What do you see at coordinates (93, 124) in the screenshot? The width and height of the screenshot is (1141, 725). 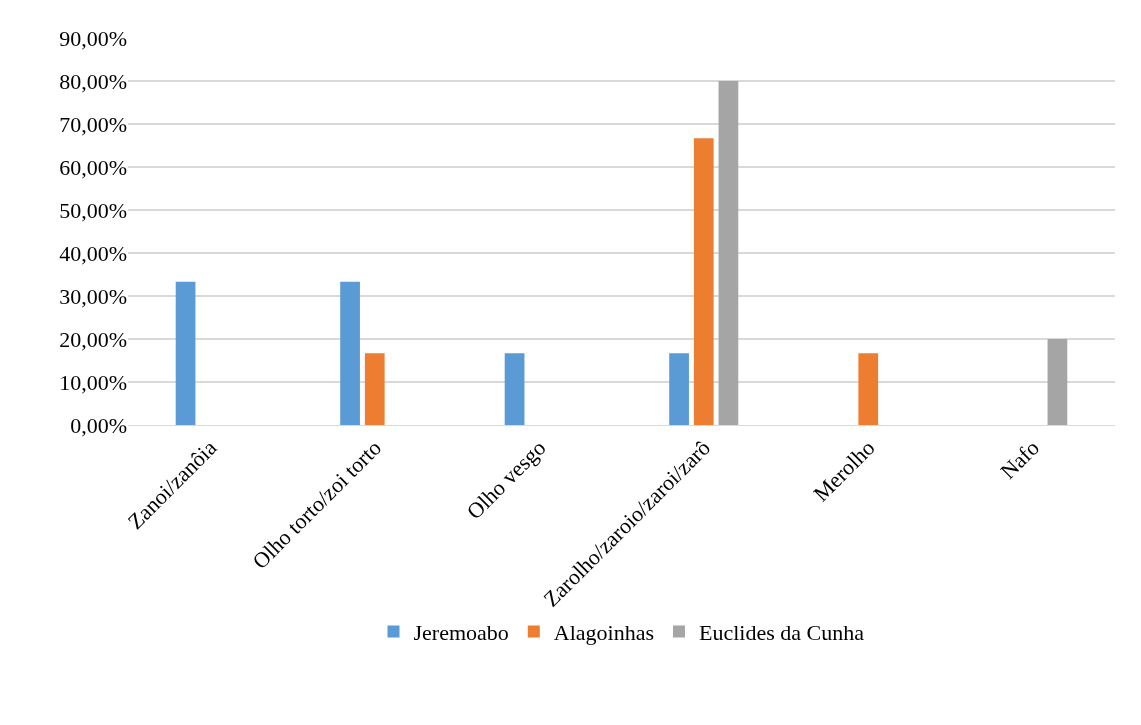 I see `y-tick-label: 70,00%` at bounding box center [93, 124].